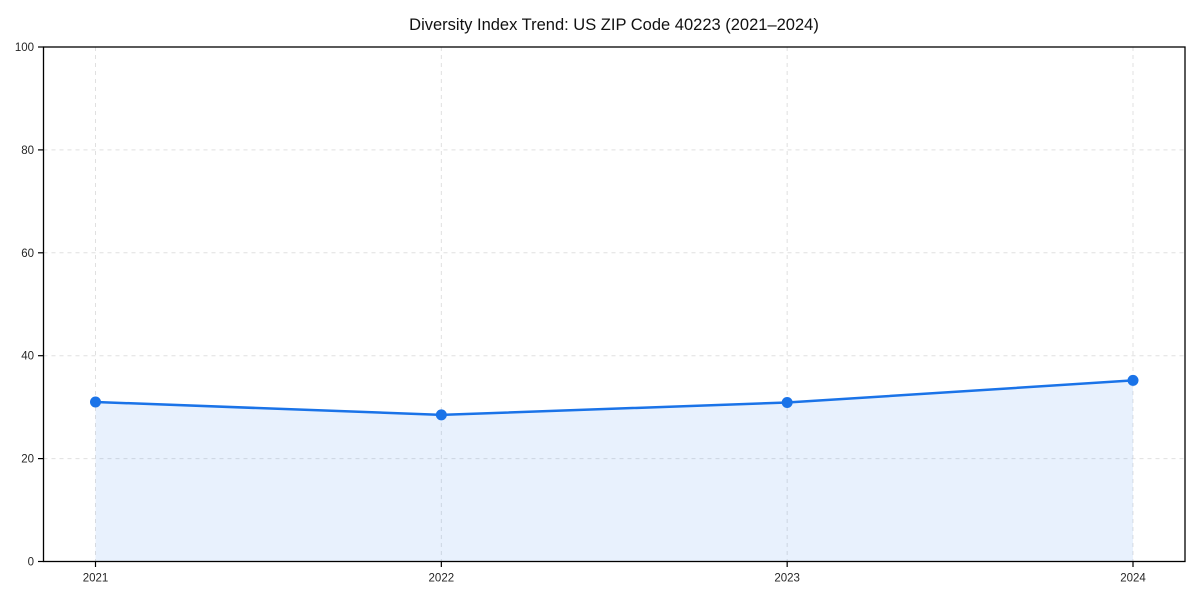 The image size is (1200, 600). I want to click on data-point-2023, so click(787, 403).